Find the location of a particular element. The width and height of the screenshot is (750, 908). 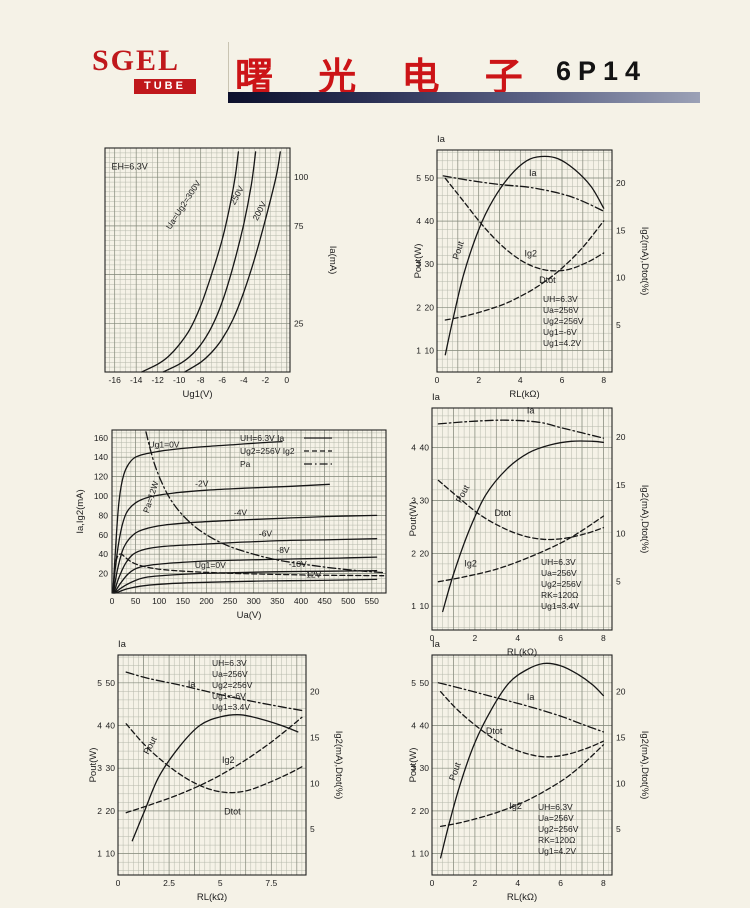

tick-label: 550 is located at coordinates (372, 601).